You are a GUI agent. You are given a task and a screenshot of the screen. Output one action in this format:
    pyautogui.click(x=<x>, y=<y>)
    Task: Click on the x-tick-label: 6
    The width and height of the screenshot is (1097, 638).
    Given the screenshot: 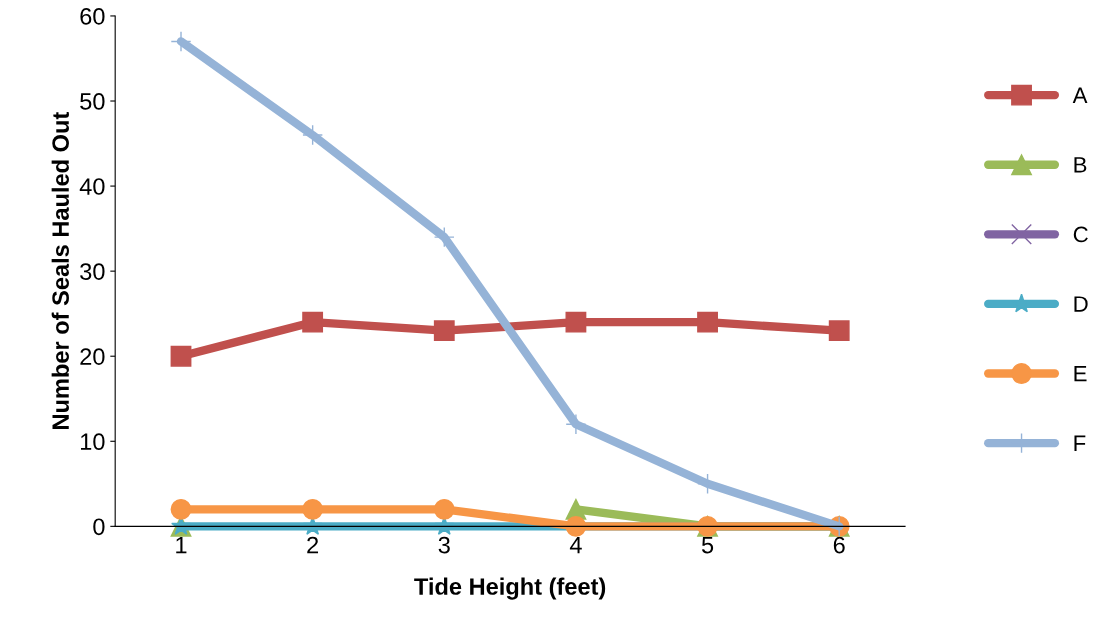 What is the action you would take?
    pyautogui.click(x=839, y=545)
    